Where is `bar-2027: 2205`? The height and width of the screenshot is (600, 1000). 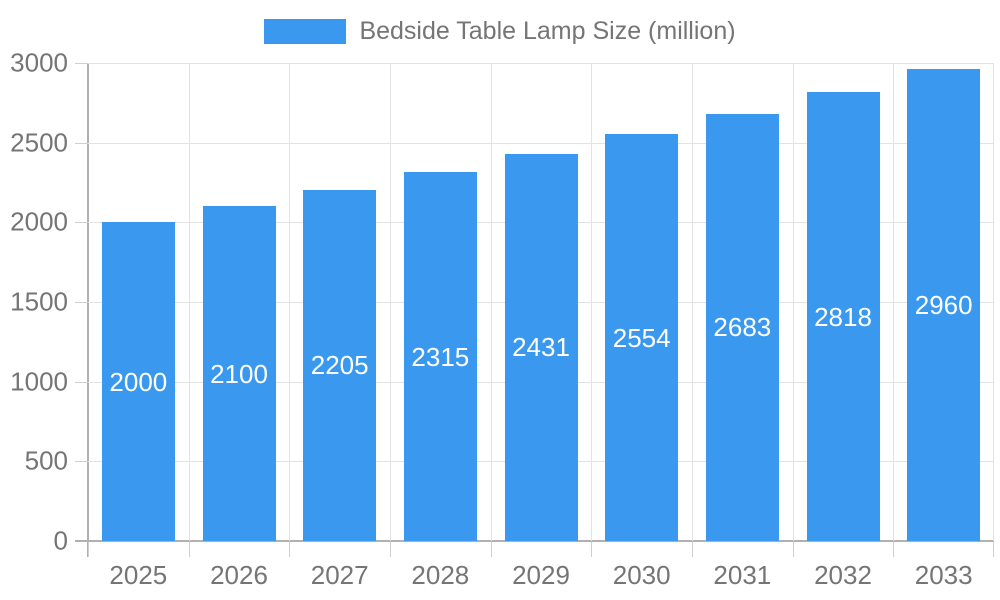
bar-2027: 2205 is located at coordinates (340, 365).